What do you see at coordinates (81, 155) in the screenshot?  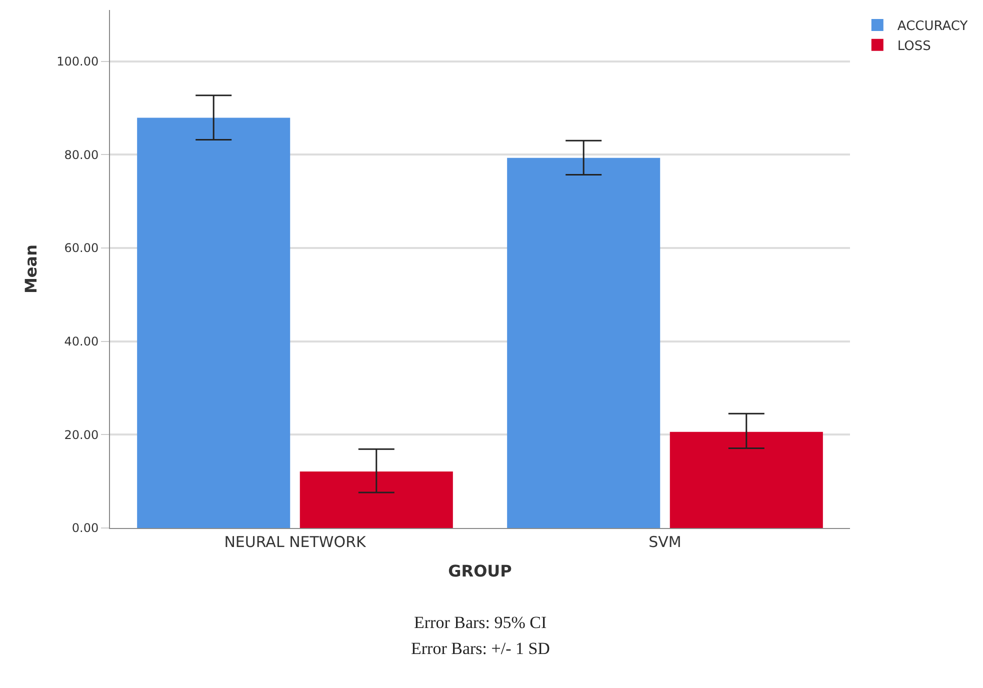 I see `y-tick-label: 80.00` at bounding box center [81, 155].